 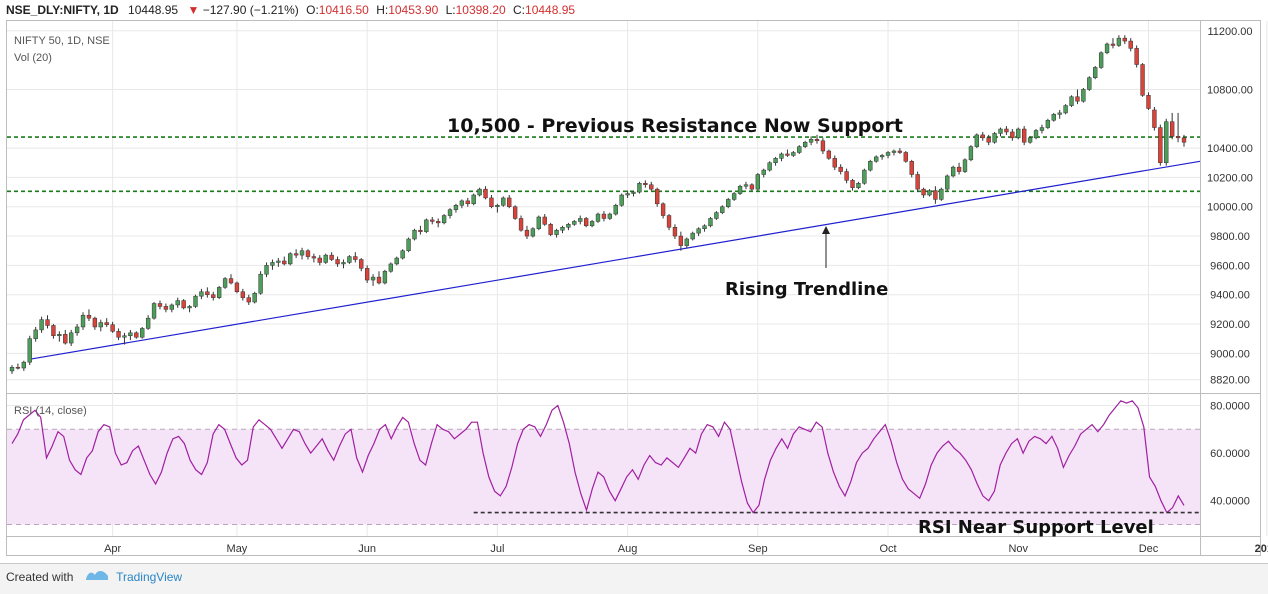 I want to click on time-tick-label: Sep, so click(x=758, y=549).